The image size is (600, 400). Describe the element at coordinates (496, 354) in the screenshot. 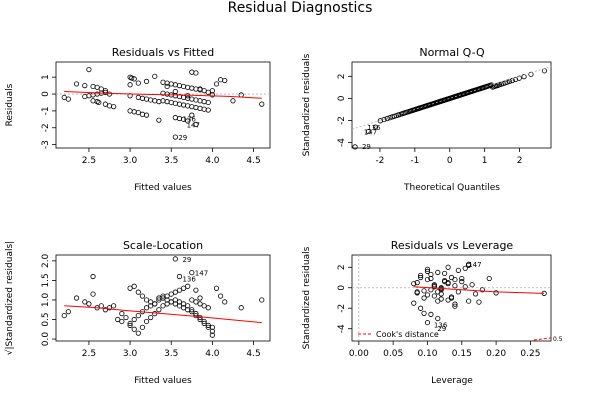

I see `x-tick-label: 0.20` at that location.